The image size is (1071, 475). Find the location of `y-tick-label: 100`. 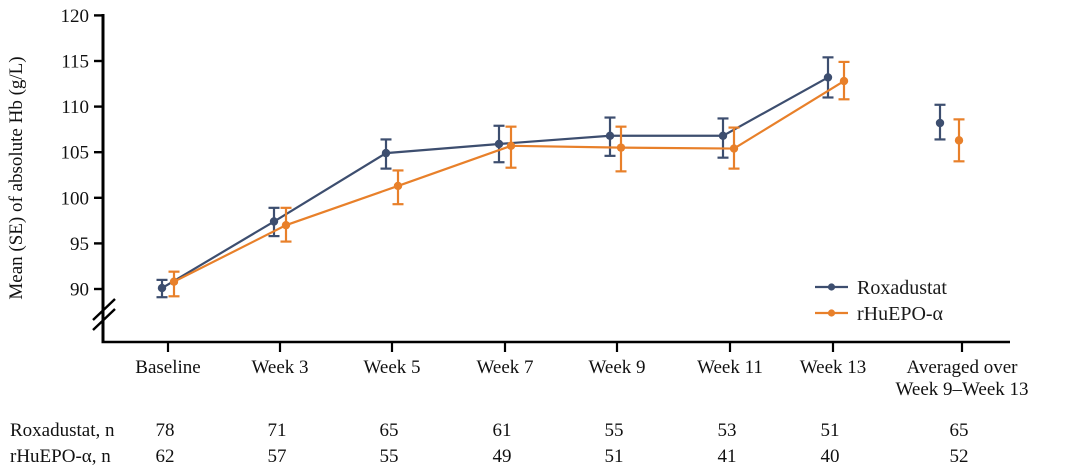

y-tick-label: 100 is located at coordinates (75, 198).